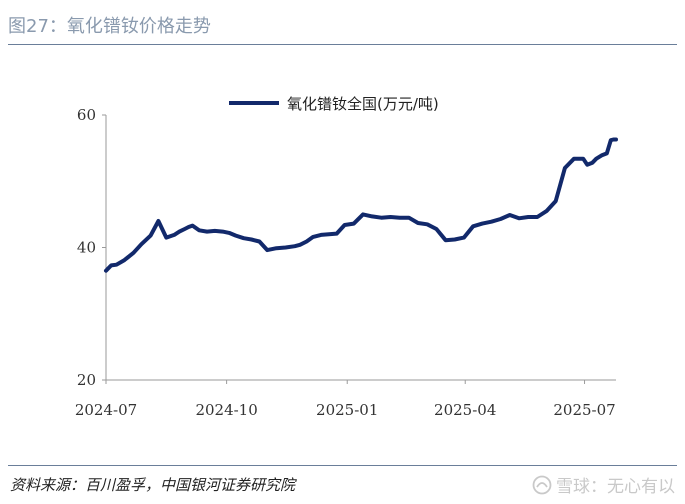  What do you see at coordinates (86, 115) in the screenshot?
I see `y-tick-label: 60` at bounding box center [86, 115].